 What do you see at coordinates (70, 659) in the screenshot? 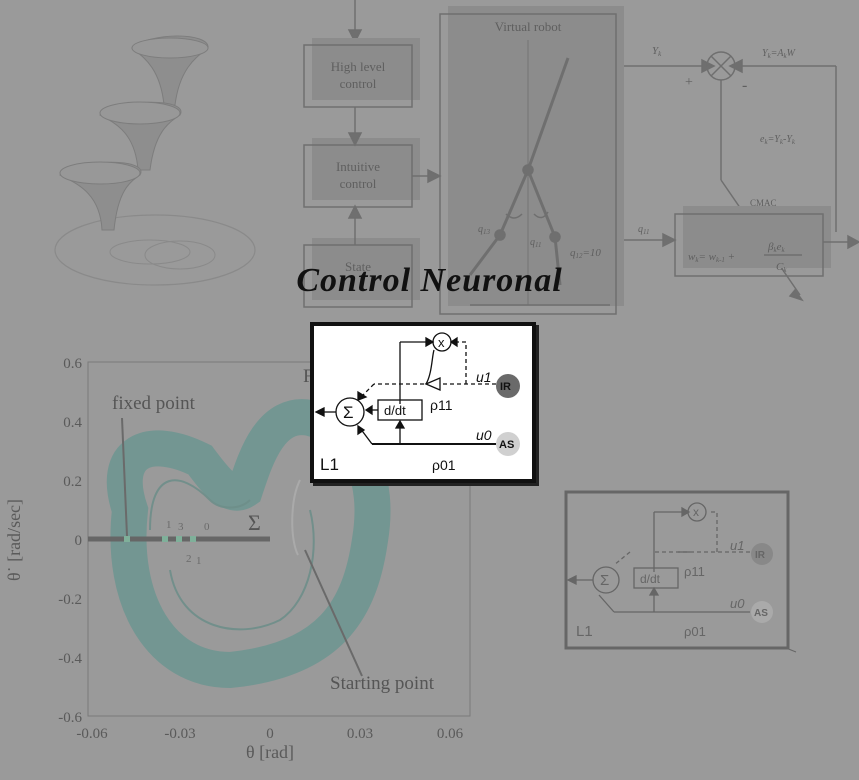
I see `svg-text: -0.4` at bounding box center [70, 659].